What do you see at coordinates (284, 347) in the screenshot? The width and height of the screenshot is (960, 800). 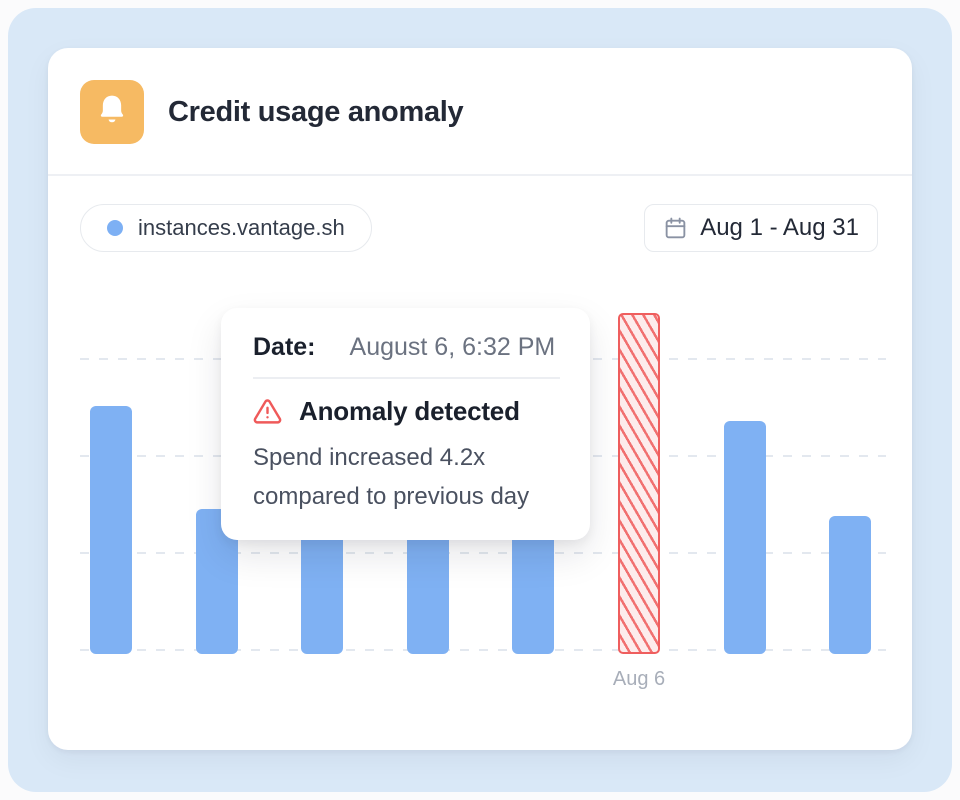 I see `tooltip-date-label: Date:` at bounding box center [284, 347].